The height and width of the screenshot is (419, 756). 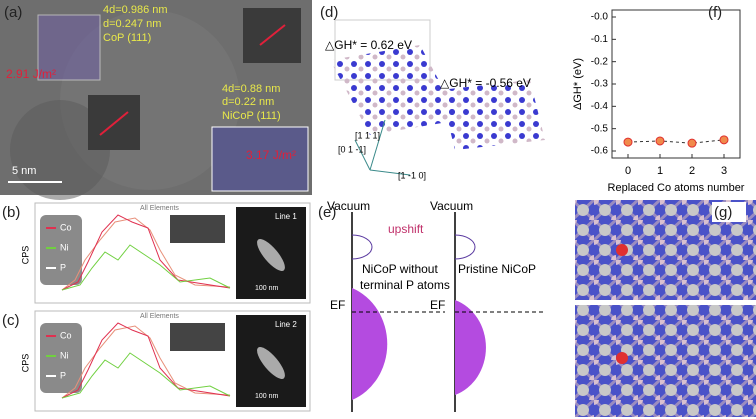 What do you see at coordinates (628, 171) in the screenshot?
I see `x-tick-label: 0` at bounding box center [628, 171].